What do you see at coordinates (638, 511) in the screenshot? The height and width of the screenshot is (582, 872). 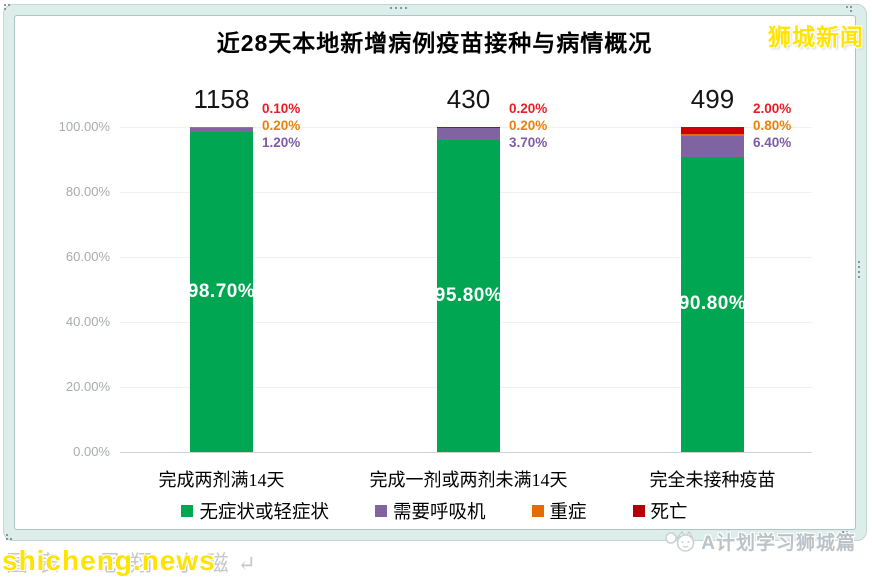 I see `legend-swatch-death` at bounding box center [638, 511].